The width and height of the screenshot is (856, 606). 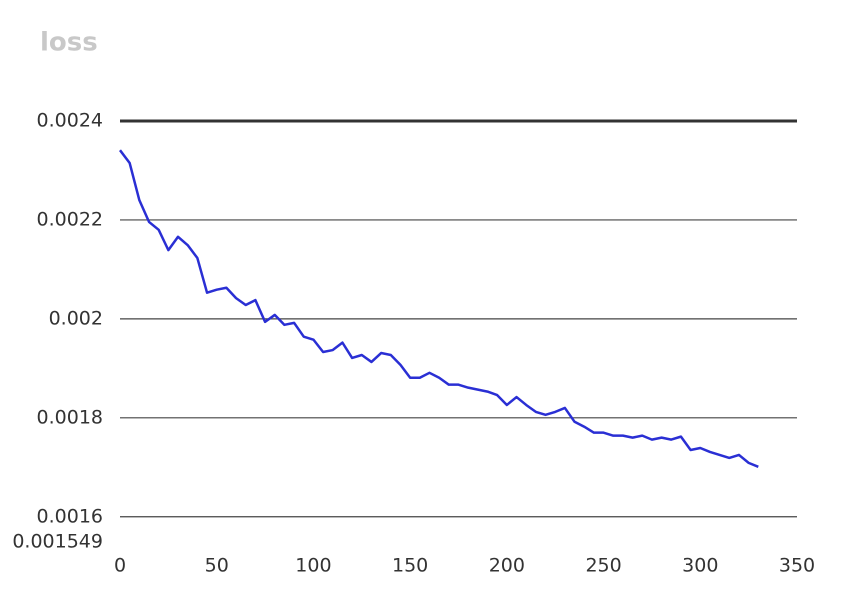 What do you see at coordinates (70, 219) in the screenshot?
I see `y-tick-label: 0.0022` at bounding box center [70, 219].